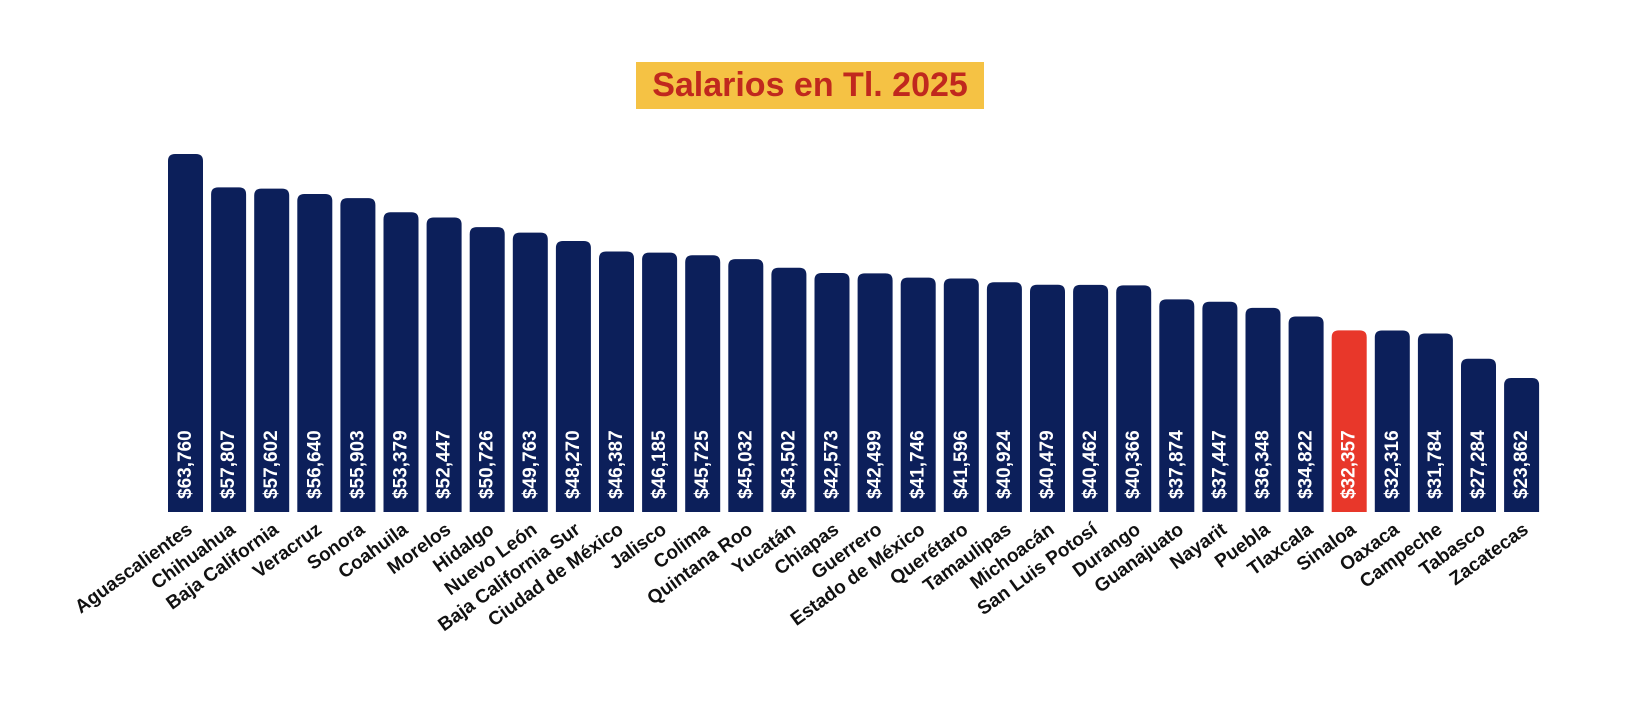  I want to click on bar-yucatan, so click(789, 389).